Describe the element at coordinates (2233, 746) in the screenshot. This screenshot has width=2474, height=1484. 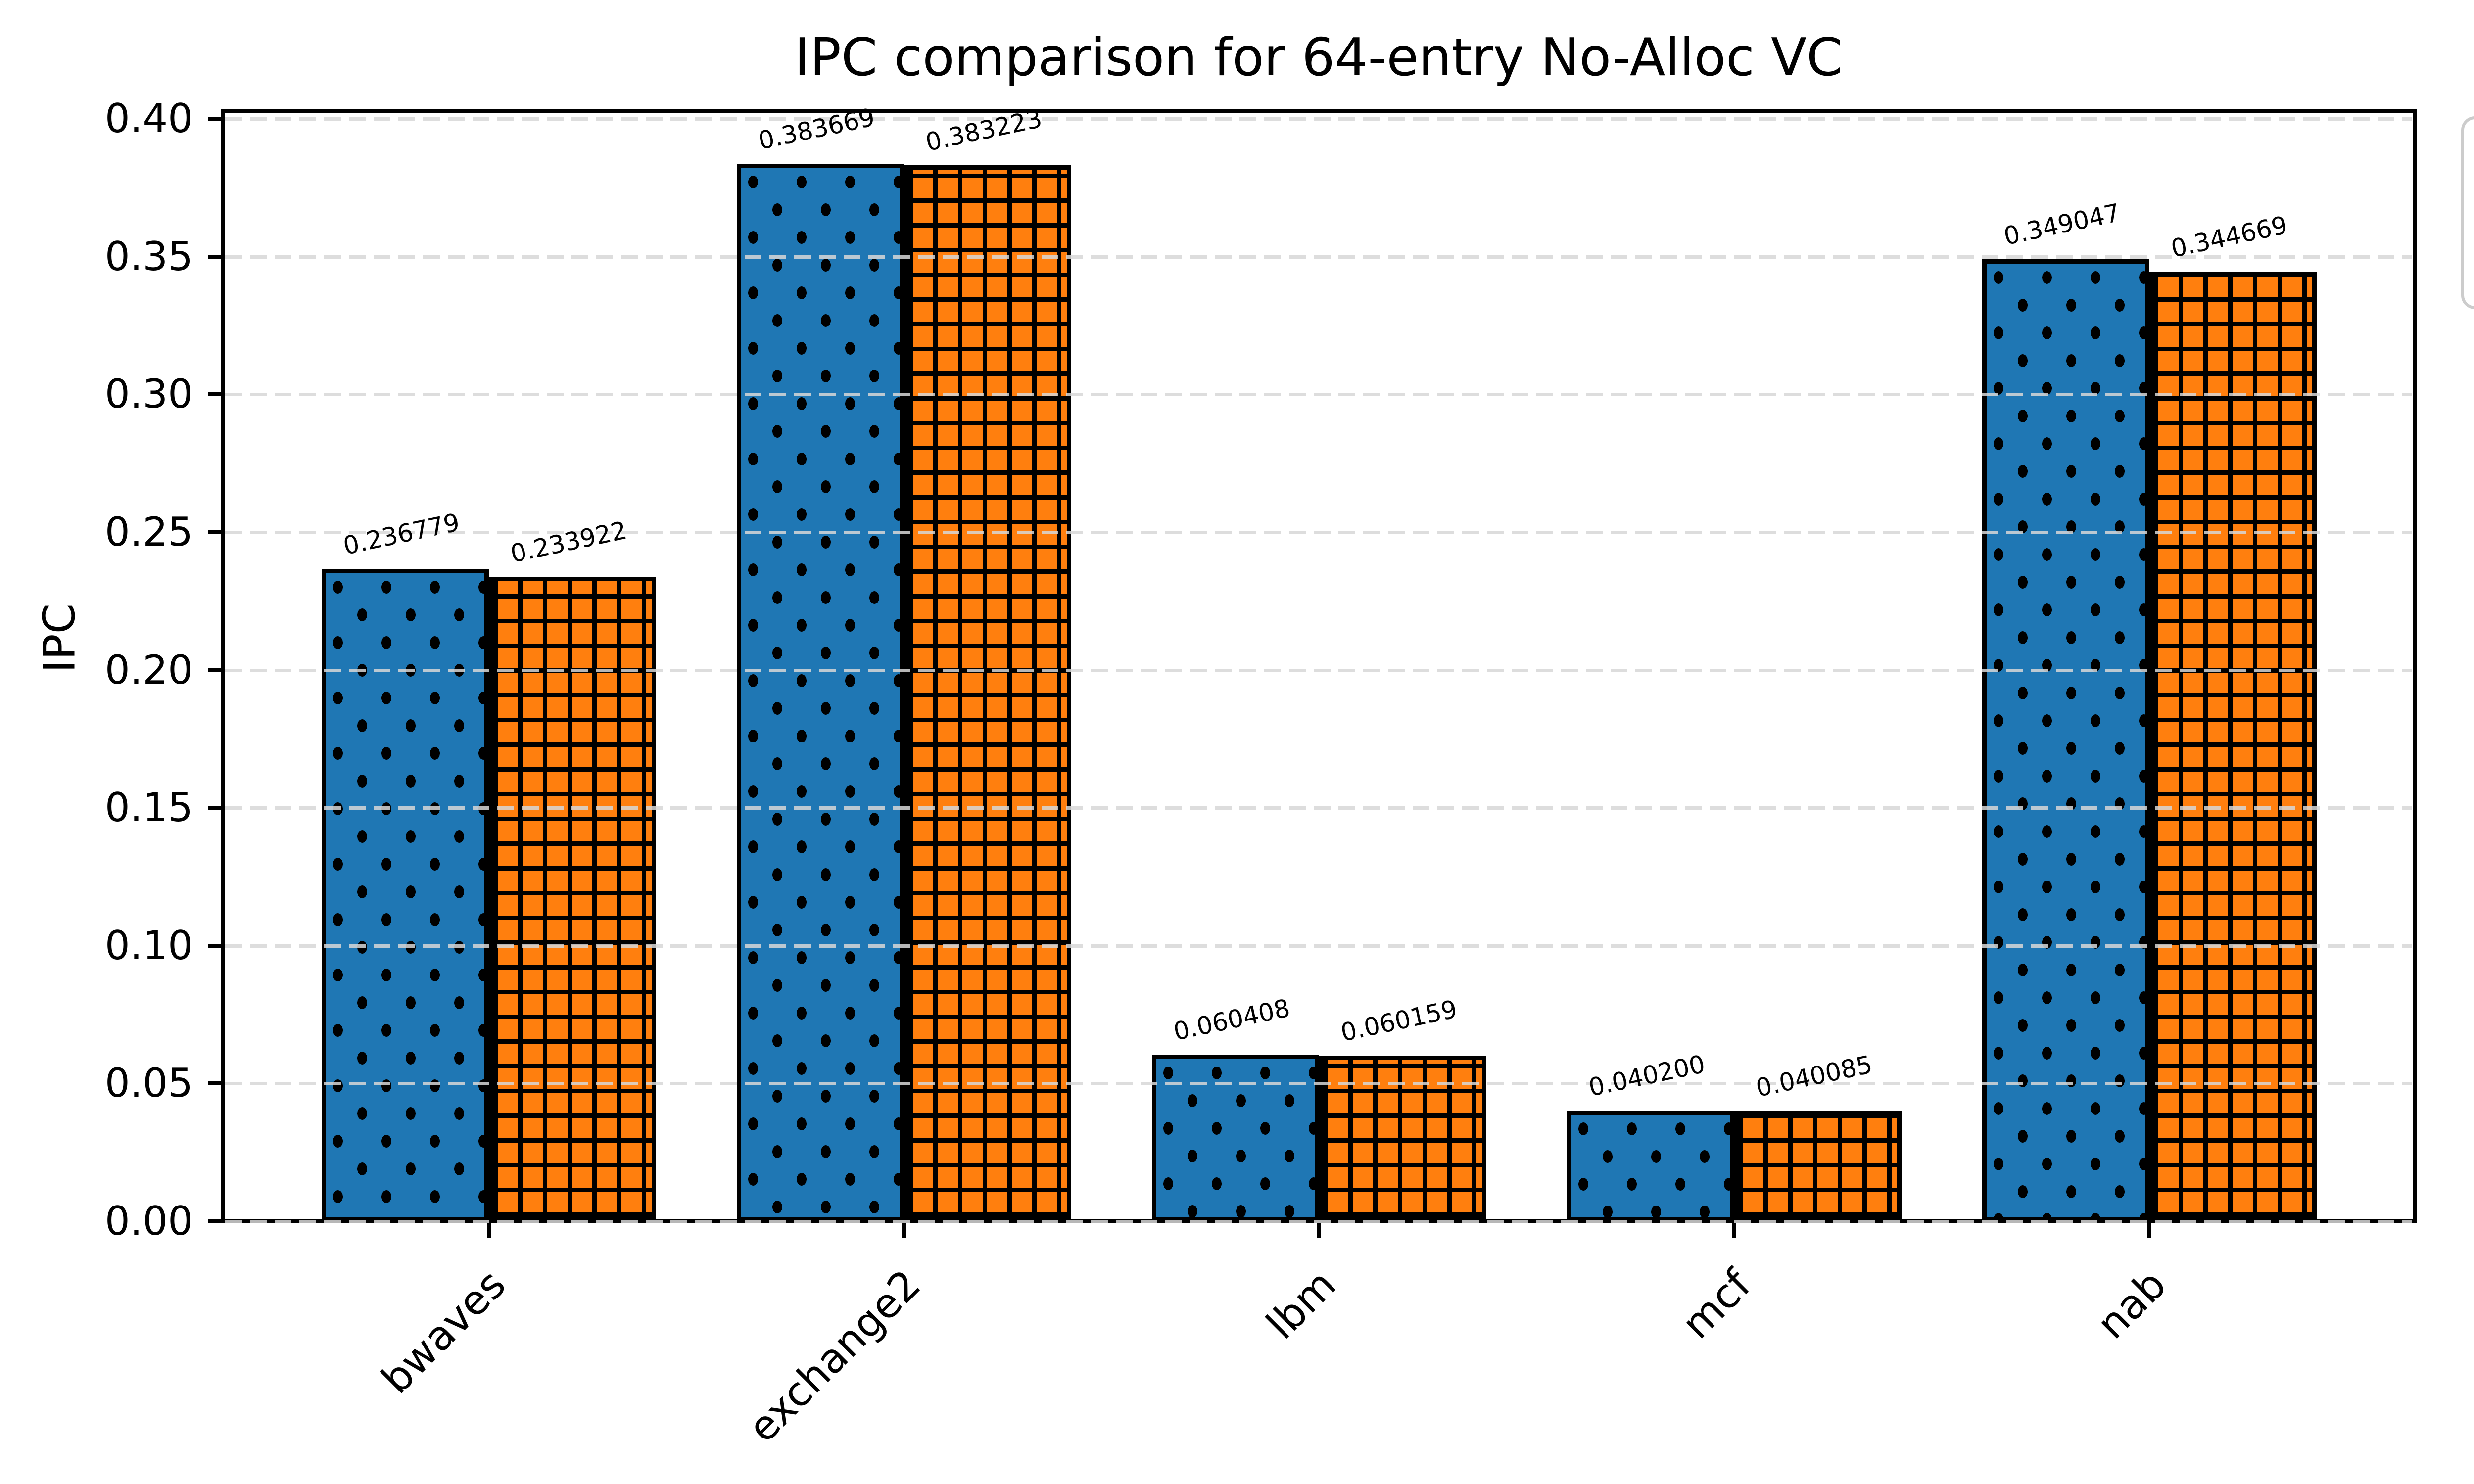
I see `bar-vc_no_alloc_64-nab` at that location.